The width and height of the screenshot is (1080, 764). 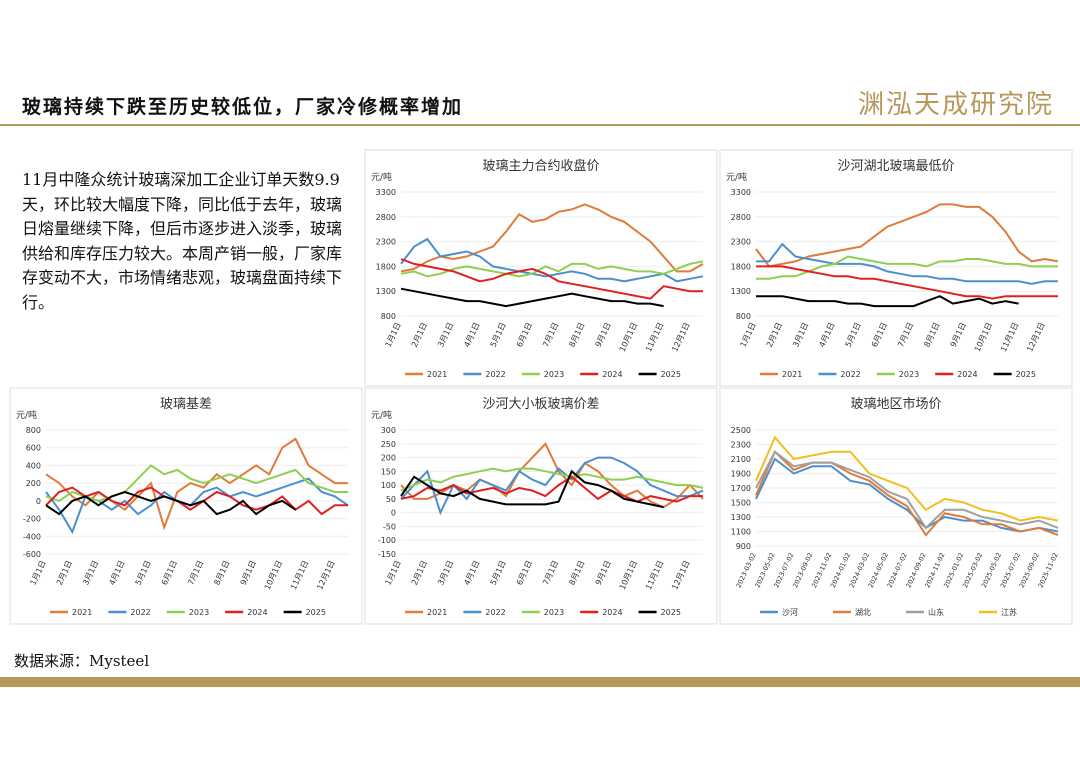 I want to click on y-tick-label: 2500, so click(x=741, y=430).